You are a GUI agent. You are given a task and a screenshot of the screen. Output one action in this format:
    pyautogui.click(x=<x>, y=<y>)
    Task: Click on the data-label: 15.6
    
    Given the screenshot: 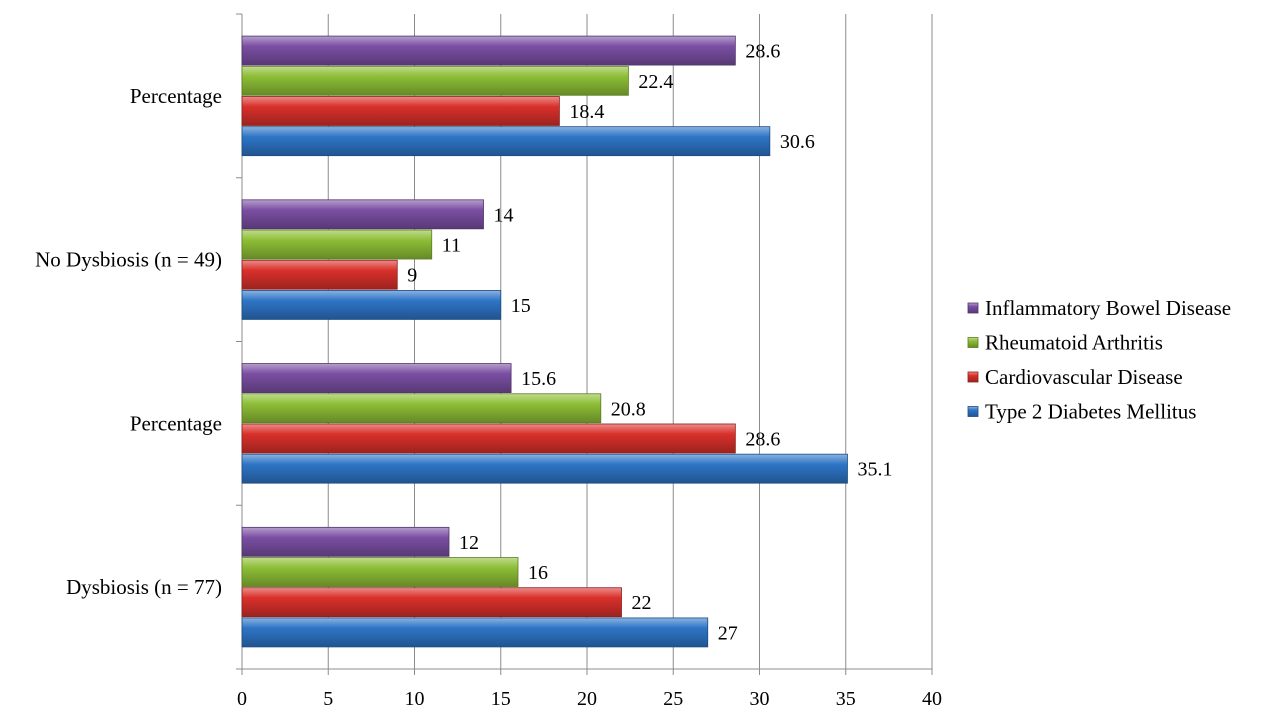 What is the action you would take?
    pyautogui.click(x=538, y=379)
    